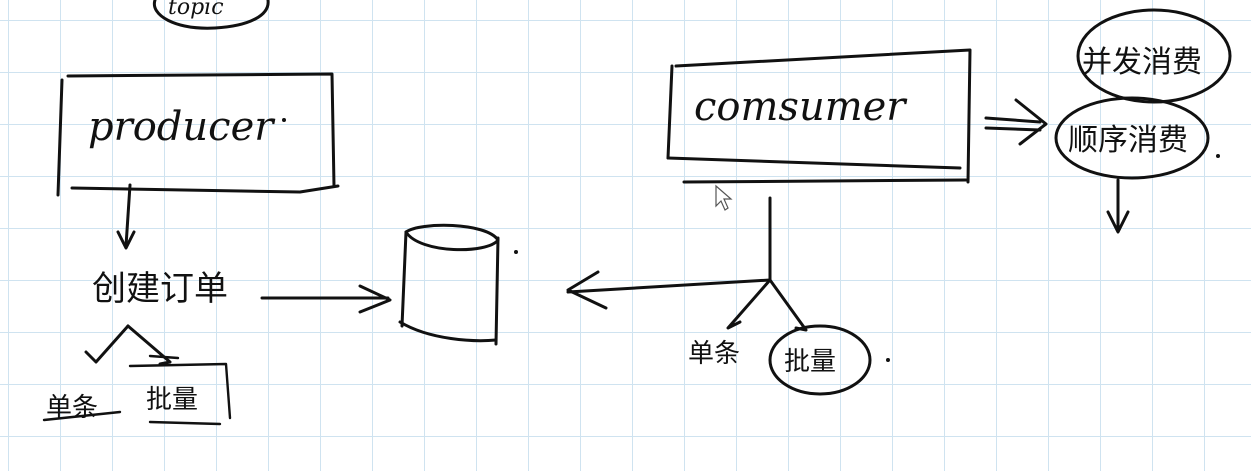 Image resolution: width=1251 pixels, height=471 pixels. What do you see at coordinates (1016, 122) in the screenshot?
I see `consumer-to-modes-arrow` at bounding box center [1016, 122].